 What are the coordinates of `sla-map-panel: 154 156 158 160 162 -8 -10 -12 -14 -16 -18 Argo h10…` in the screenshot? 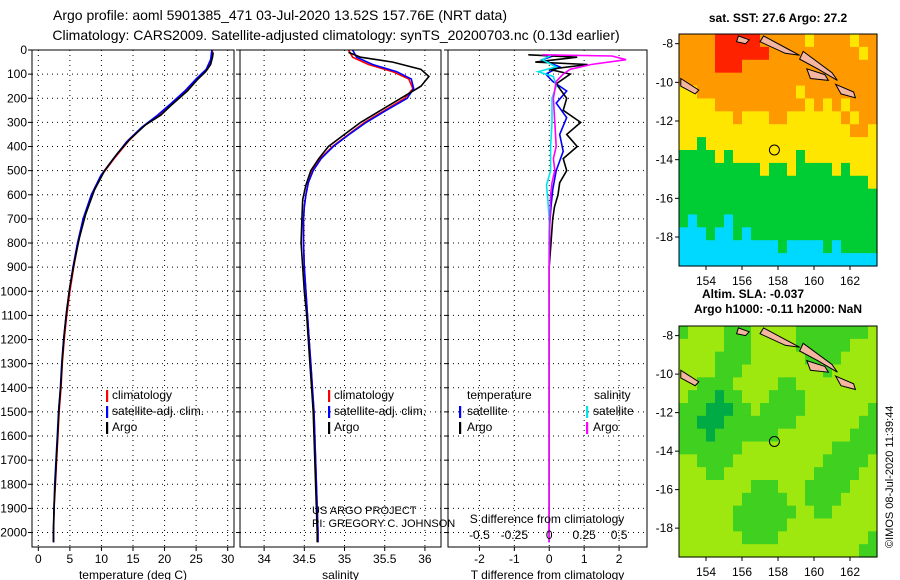 It's located at (767, 433).